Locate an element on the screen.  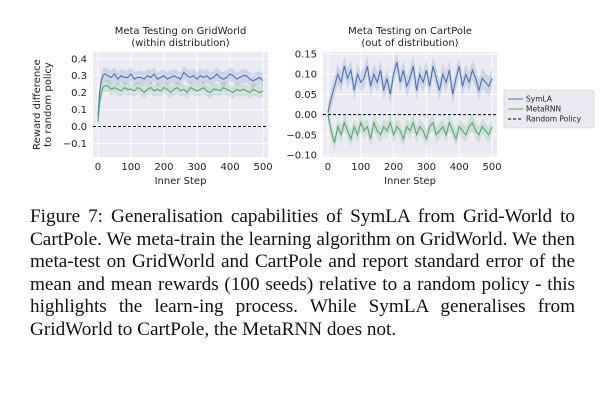
y-tick-label: 0.1 is located at coordinates (79, 110).